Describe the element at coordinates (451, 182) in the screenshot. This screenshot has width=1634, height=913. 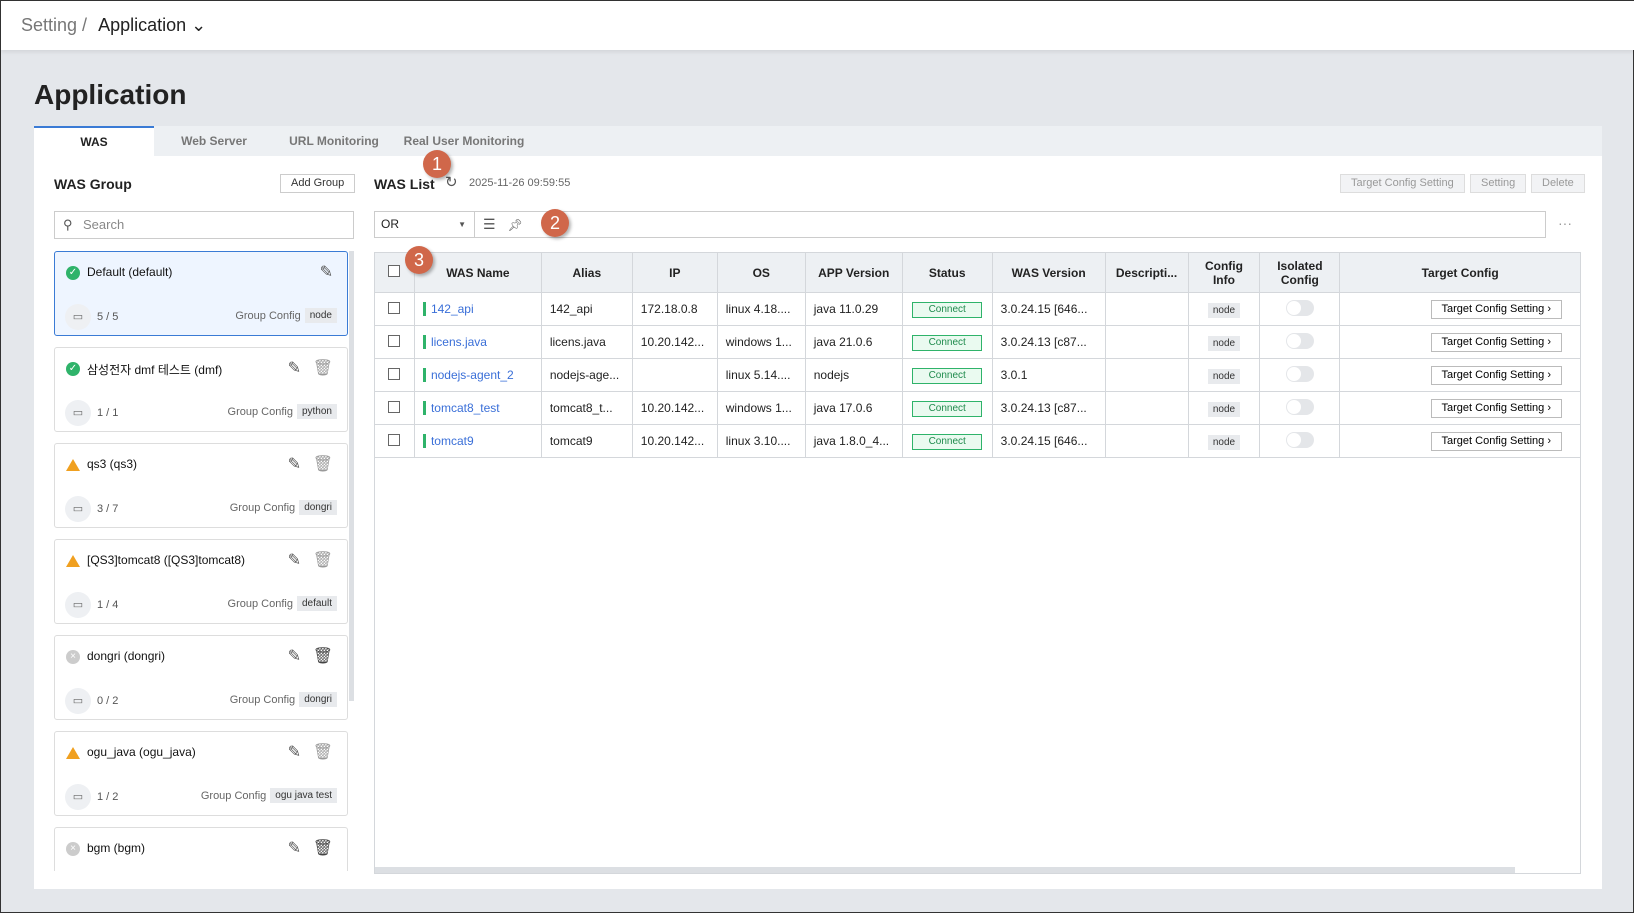
I see `refresh-icon: ↻` at that location.